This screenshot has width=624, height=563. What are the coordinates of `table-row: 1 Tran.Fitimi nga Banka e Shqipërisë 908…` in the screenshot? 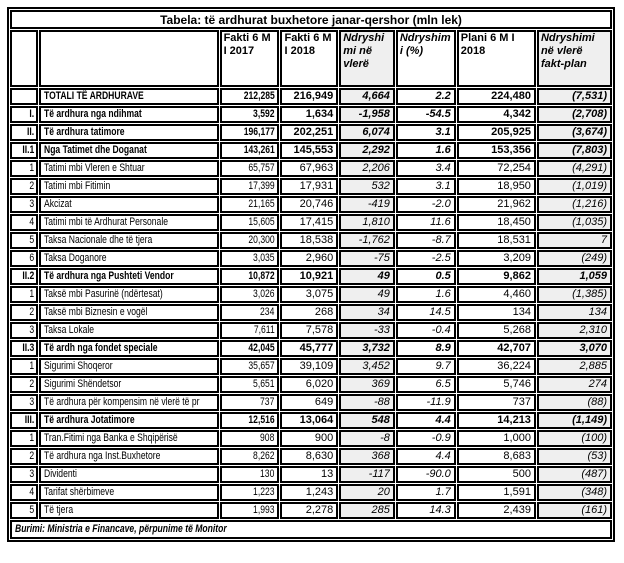 It's located at (311, 438).